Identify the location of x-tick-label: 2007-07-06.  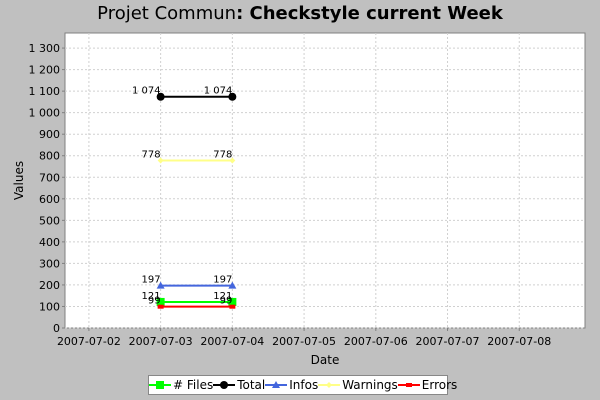
(376, 341).